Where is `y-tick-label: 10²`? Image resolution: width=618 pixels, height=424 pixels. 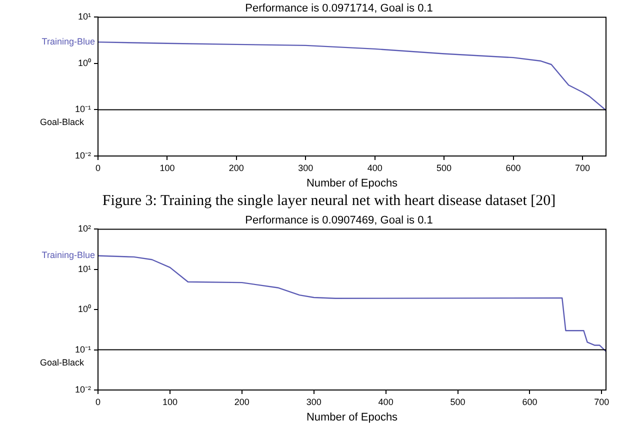 y-tick-label: 10² is located at coordinates (85, 229).